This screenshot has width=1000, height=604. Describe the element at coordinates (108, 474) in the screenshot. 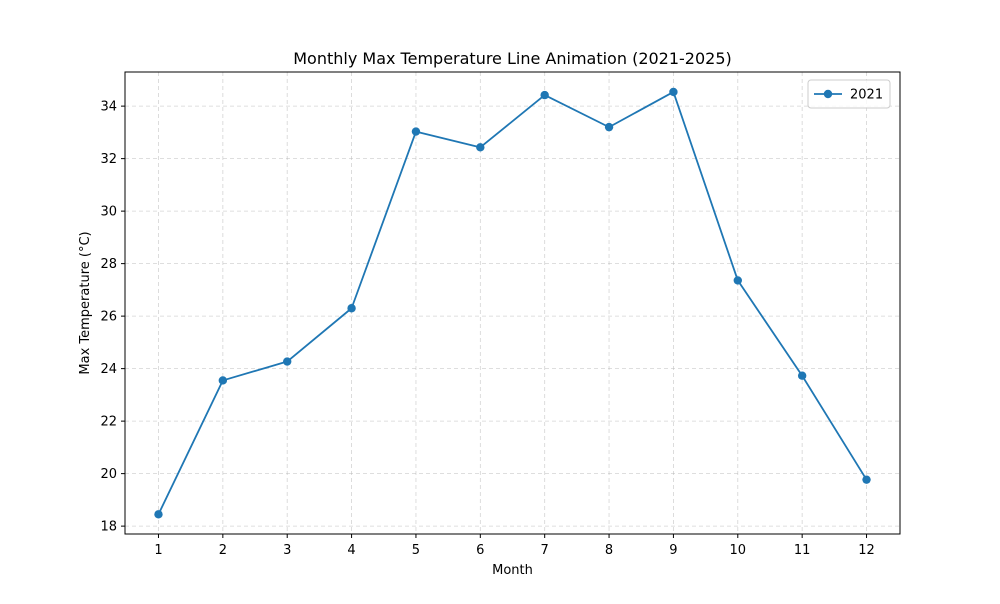

I see `y-tick-label: 20` at that location.